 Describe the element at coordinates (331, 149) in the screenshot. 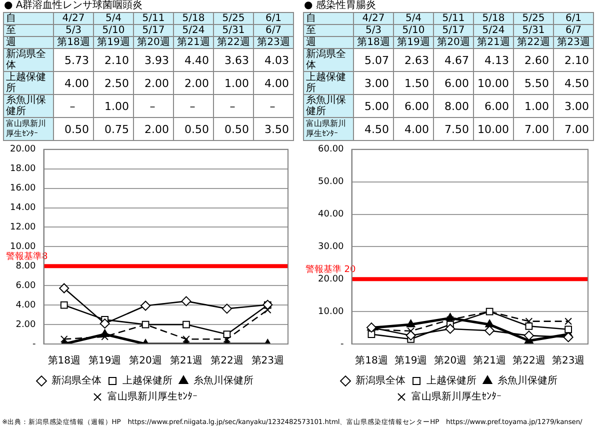

I see `y-tick-label: 60.00` at that location.